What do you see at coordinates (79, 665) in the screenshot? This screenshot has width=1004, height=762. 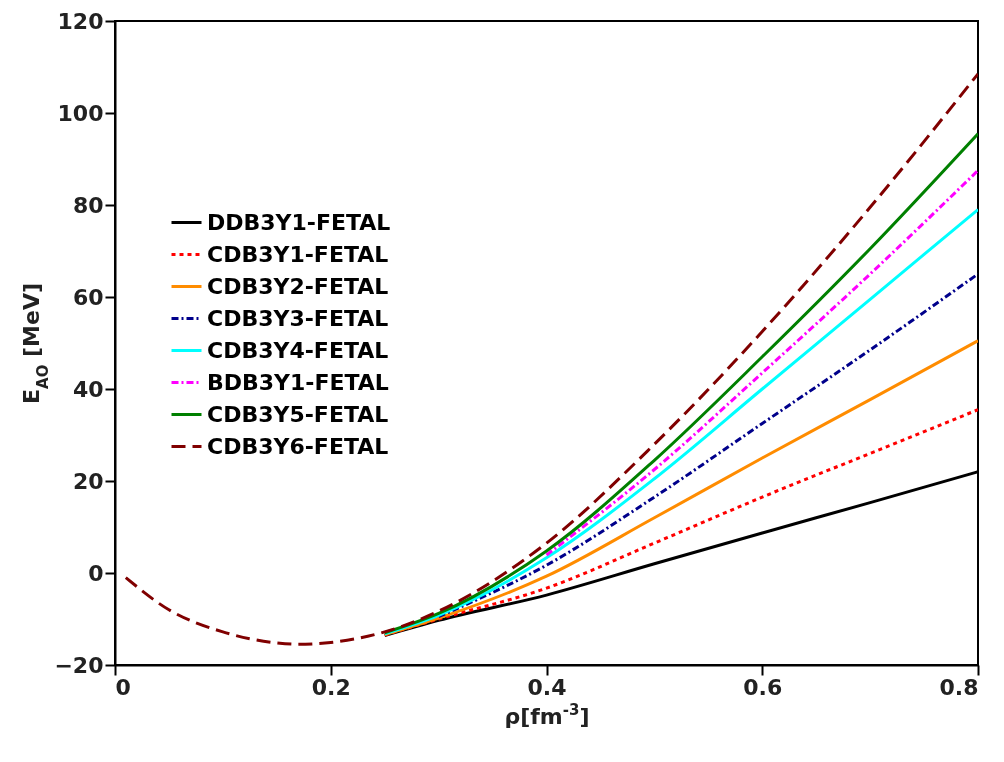 I see `y-tick-label: −20` at bounding box center [79, 665].